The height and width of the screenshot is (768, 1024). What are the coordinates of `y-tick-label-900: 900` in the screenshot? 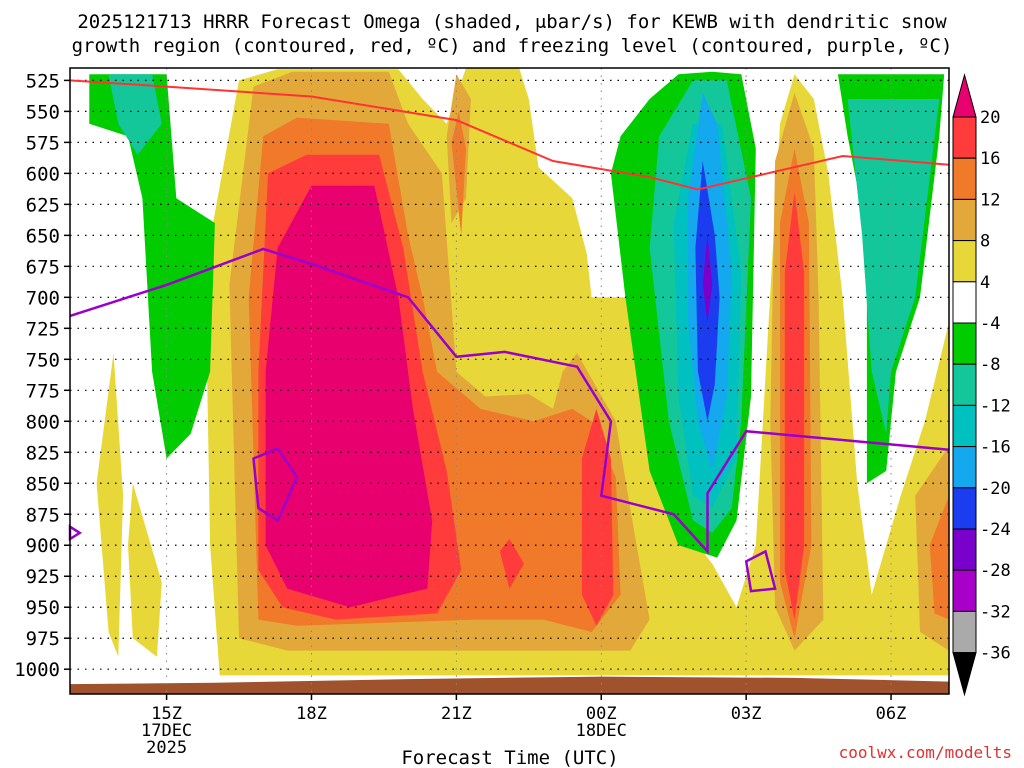 It's located at (43, 546).